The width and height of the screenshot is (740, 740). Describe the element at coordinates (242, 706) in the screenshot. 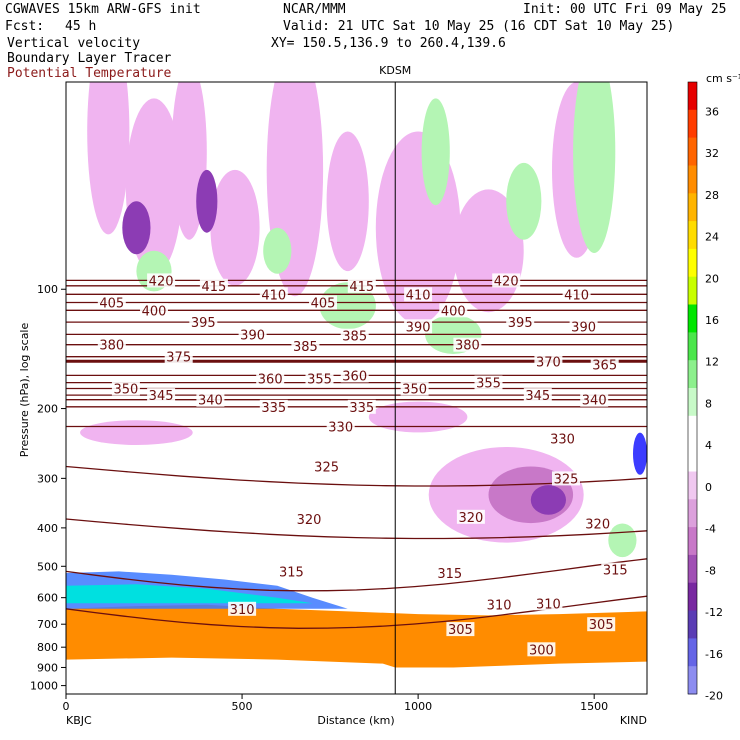

I see `x-tick-label-1: 500` at that location.